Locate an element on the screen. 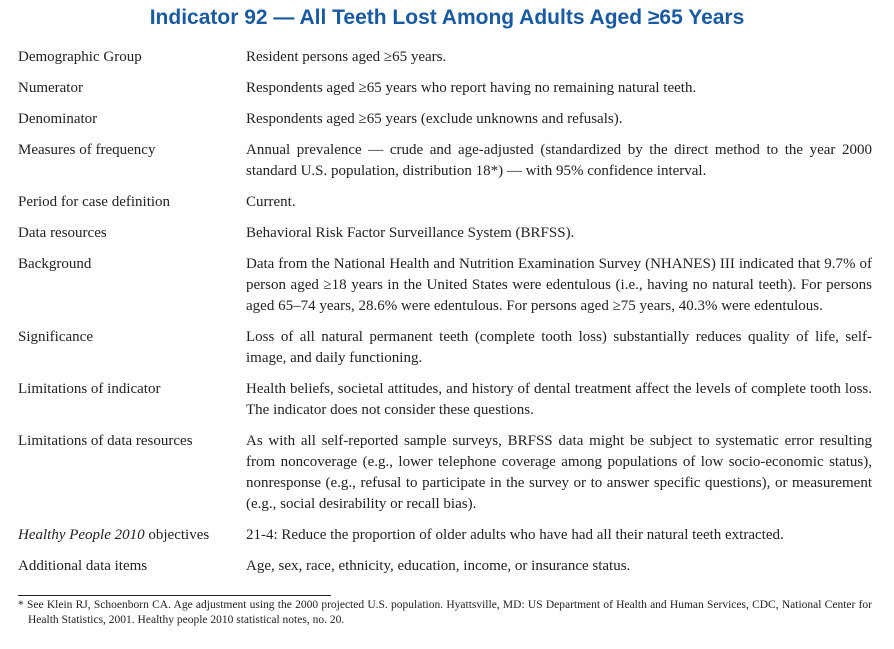  row-label-text: Background is located at coordinates (55, 264).